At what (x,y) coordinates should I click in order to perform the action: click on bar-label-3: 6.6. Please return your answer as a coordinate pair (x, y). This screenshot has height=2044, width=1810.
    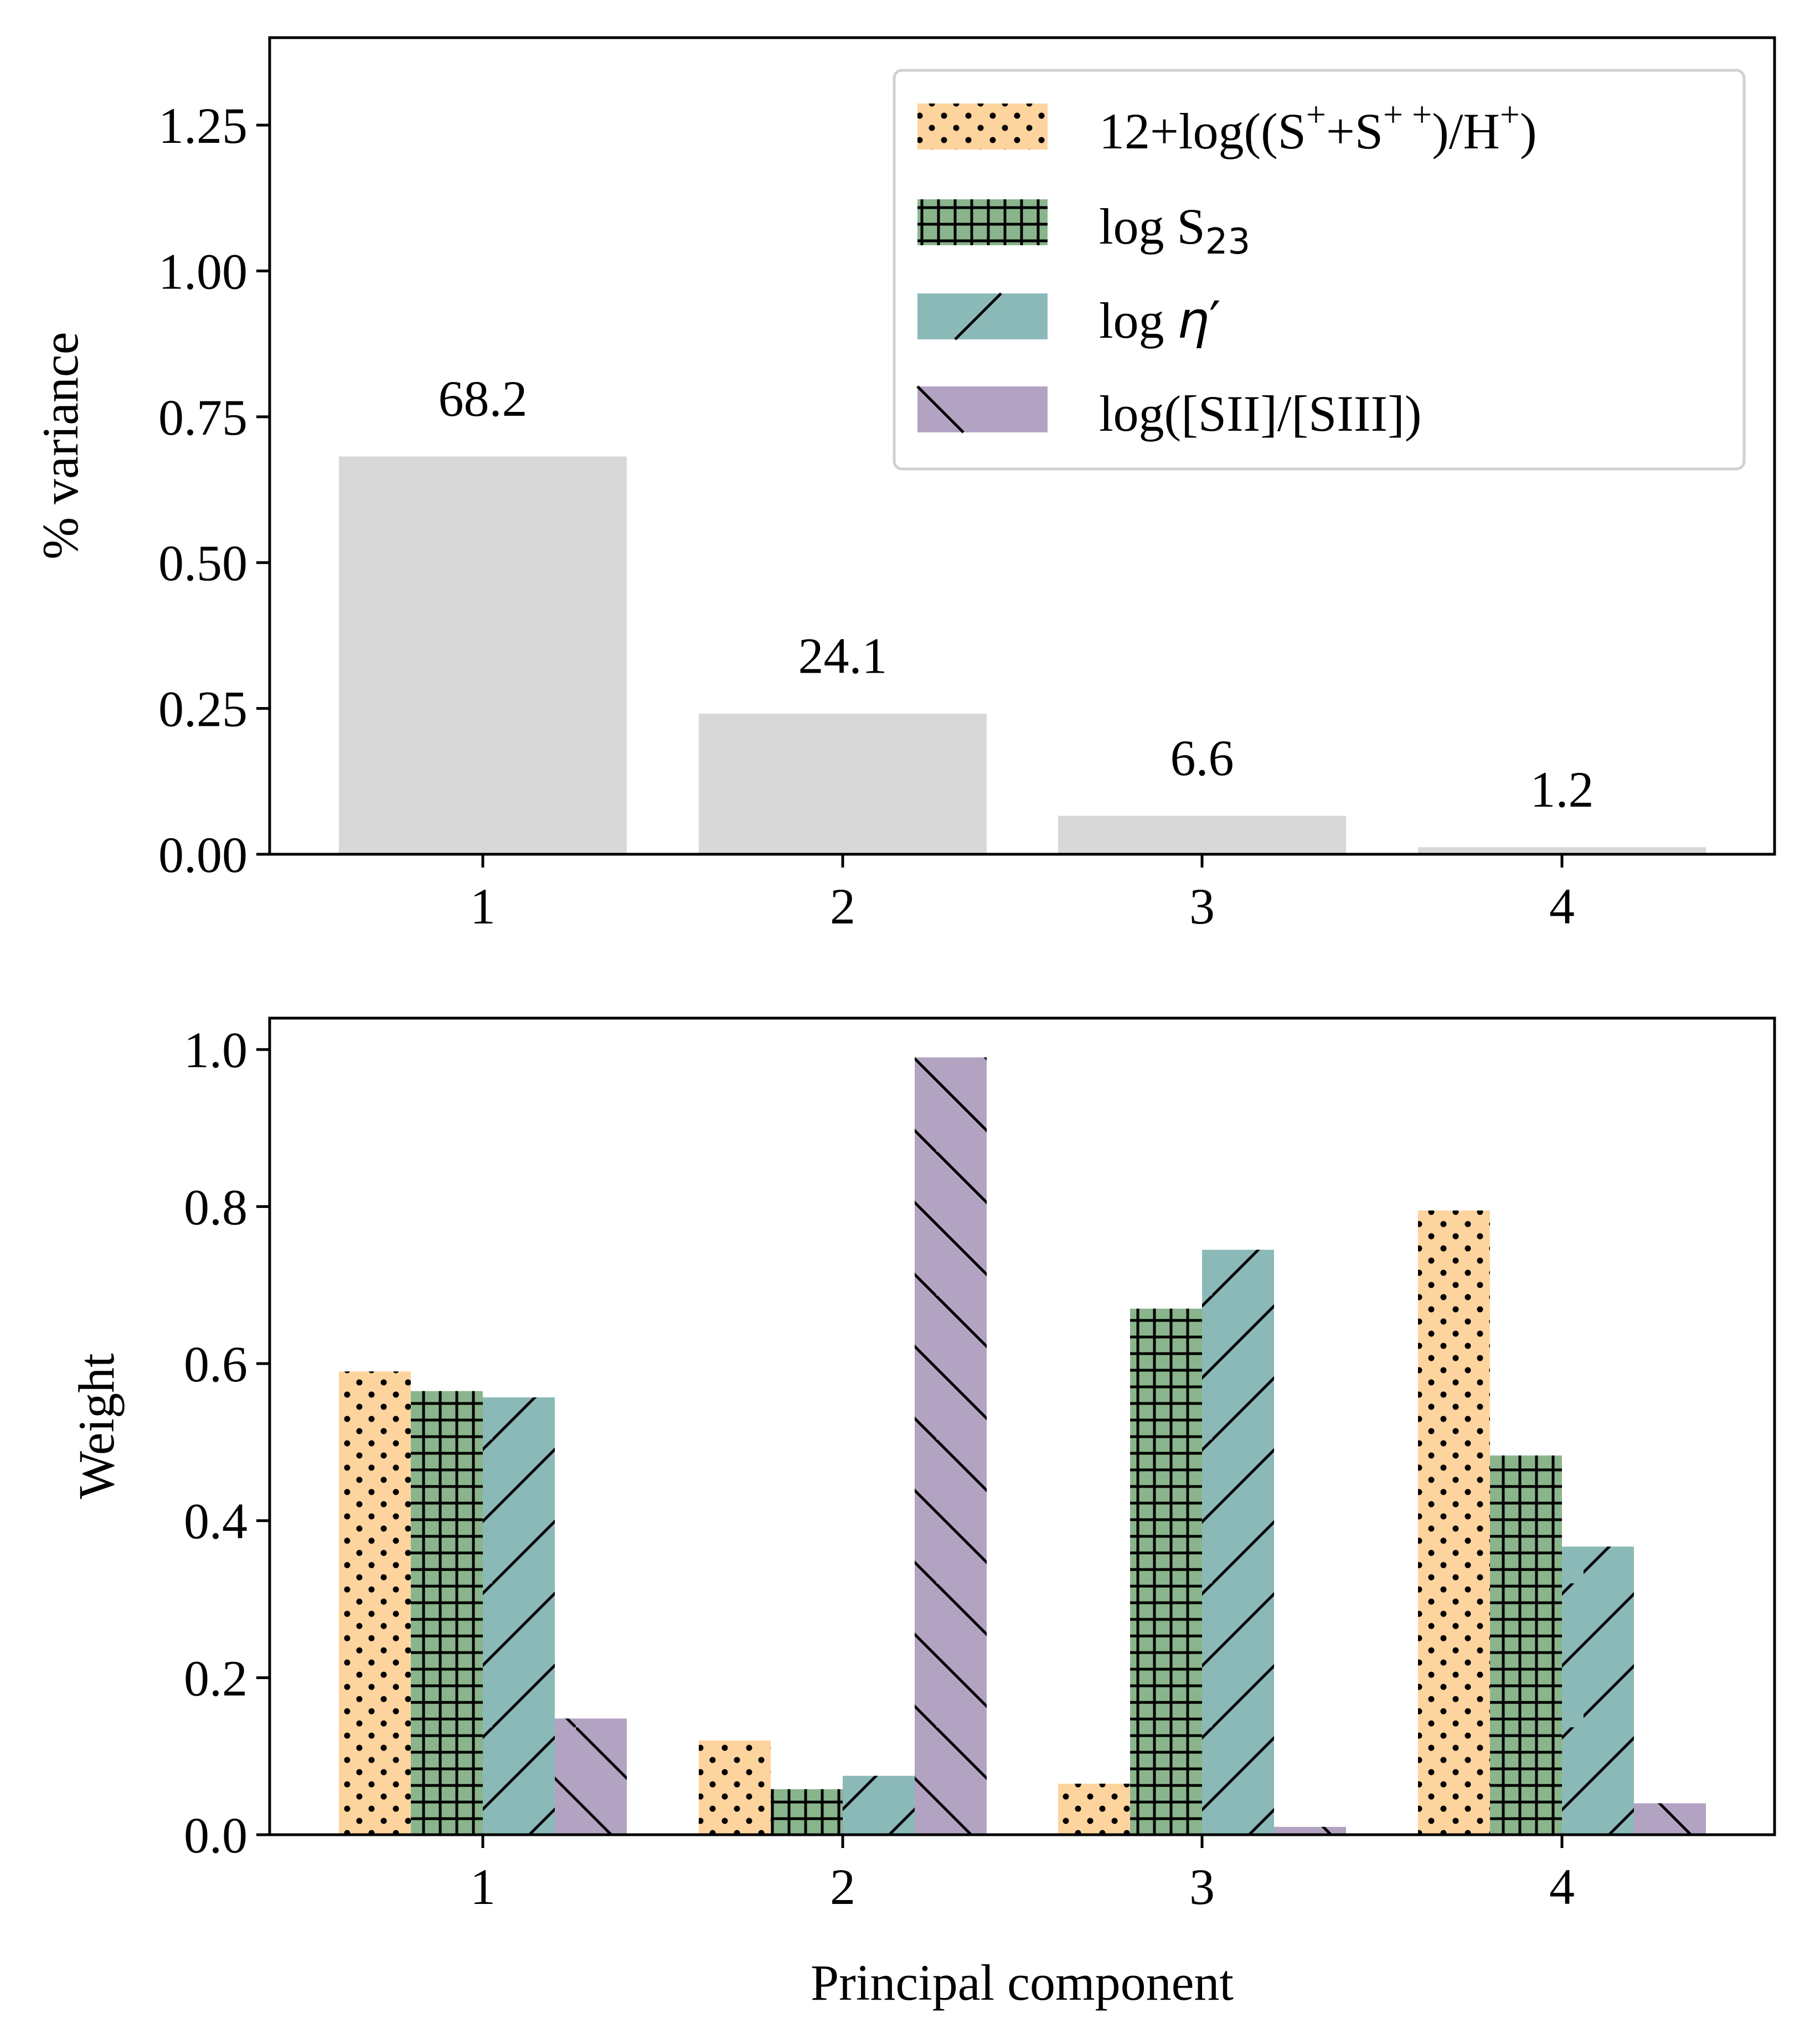
    Looking at the image, I should click on (1202, 758).